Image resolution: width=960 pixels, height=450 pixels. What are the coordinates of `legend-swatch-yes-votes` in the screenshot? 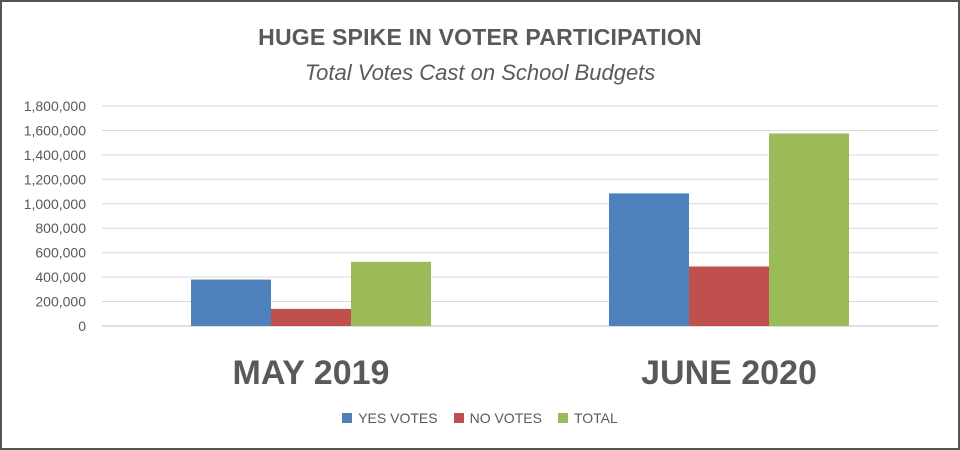 It's located at (347, 418).